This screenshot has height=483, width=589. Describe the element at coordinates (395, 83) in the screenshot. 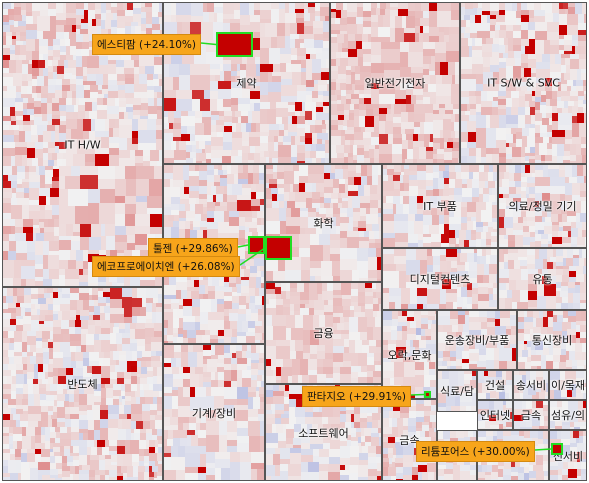

I see `sector-2: 일반전기전자` at that location.